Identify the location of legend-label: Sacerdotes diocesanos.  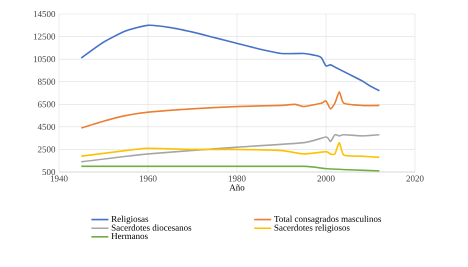
(152, 227).